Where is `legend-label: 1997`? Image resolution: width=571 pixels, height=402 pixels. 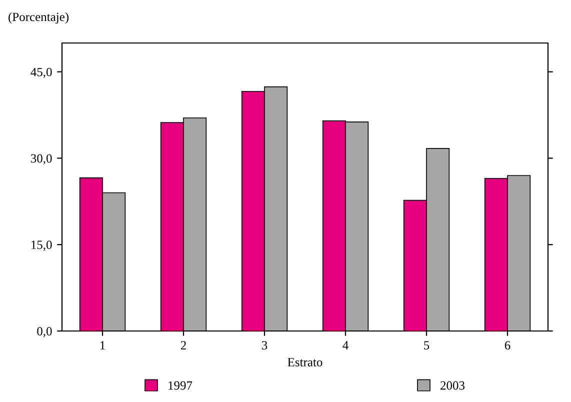 legend-label: 1997 is located at coordinates (180, 385).